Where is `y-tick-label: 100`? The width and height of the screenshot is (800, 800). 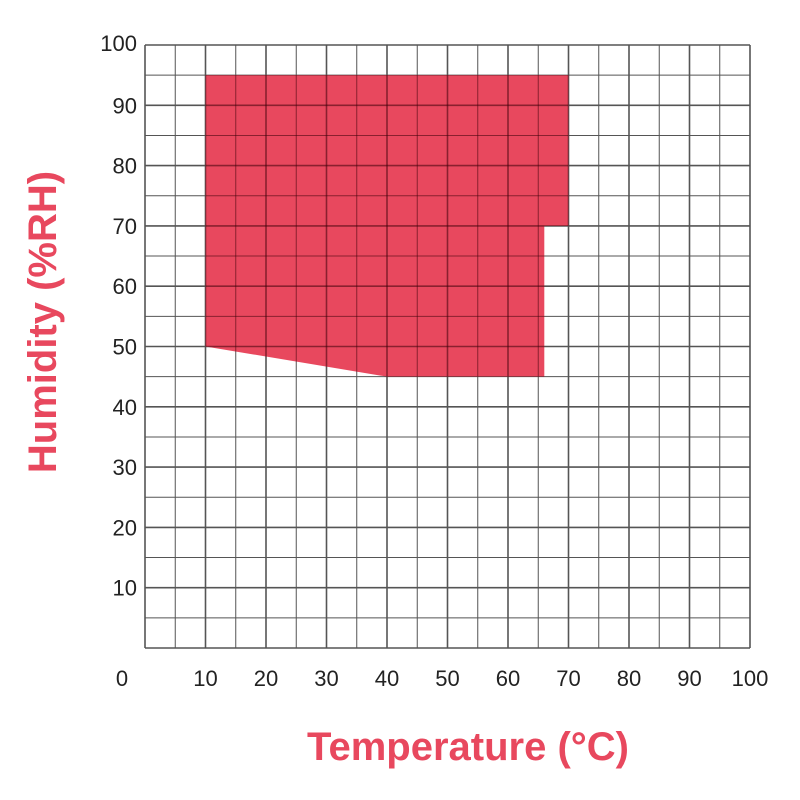
y-tick-label: 100 is located at coordinates (118, 43).